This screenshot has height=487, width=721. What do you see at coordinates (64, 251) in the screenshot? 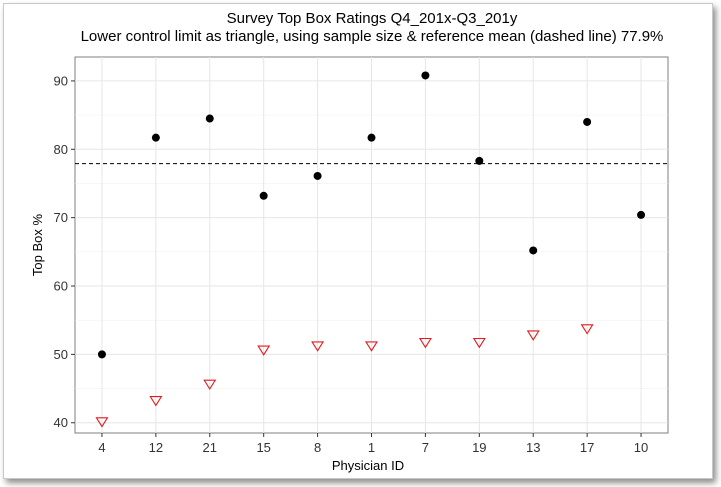
I see `y-axis: 40 50 60 70 80 90` at bounding box center [64, 251].